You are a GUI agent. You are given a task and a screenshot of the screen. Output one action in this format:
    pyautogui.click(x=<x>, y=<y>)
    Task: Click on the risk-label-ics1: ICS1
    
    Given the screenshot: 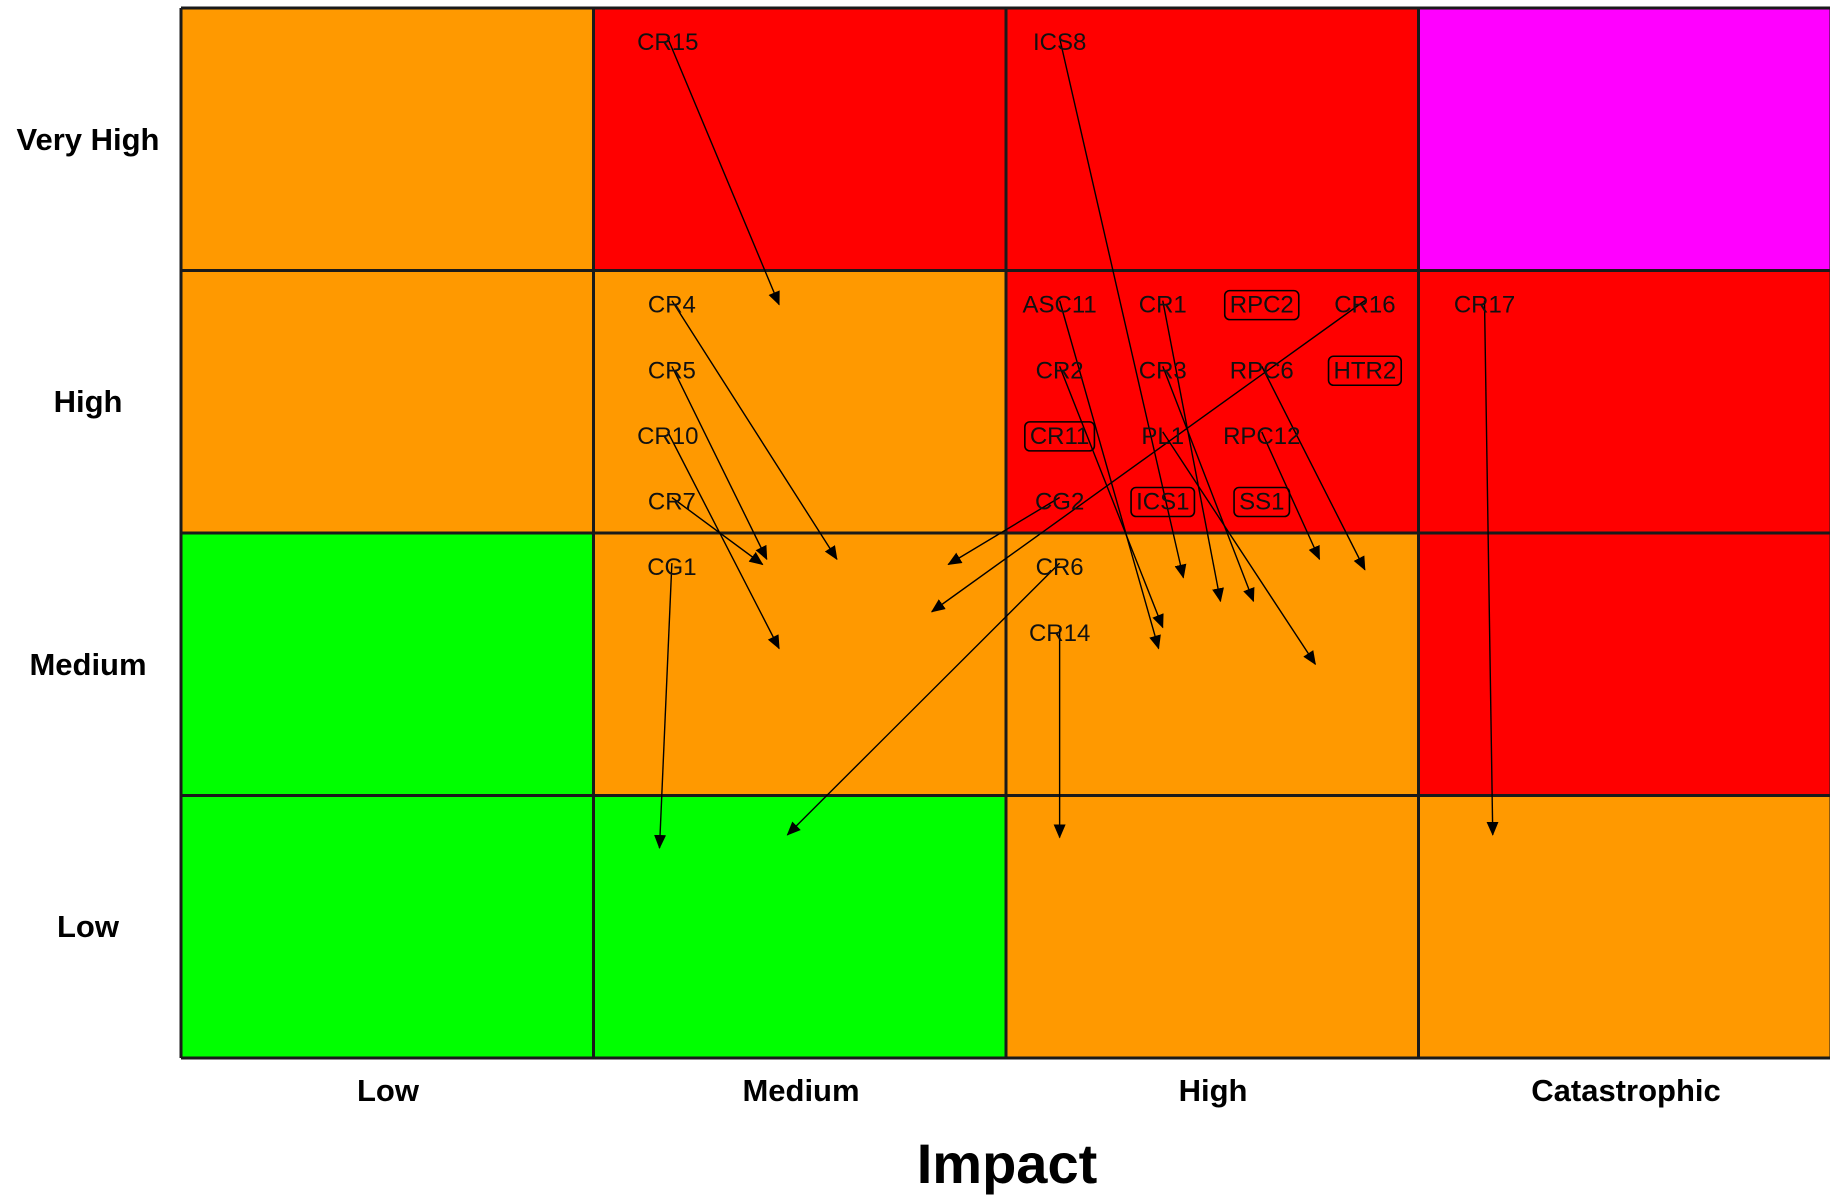 What is the action you would take?
    pyautogui.click(x=1162, y=502)
    